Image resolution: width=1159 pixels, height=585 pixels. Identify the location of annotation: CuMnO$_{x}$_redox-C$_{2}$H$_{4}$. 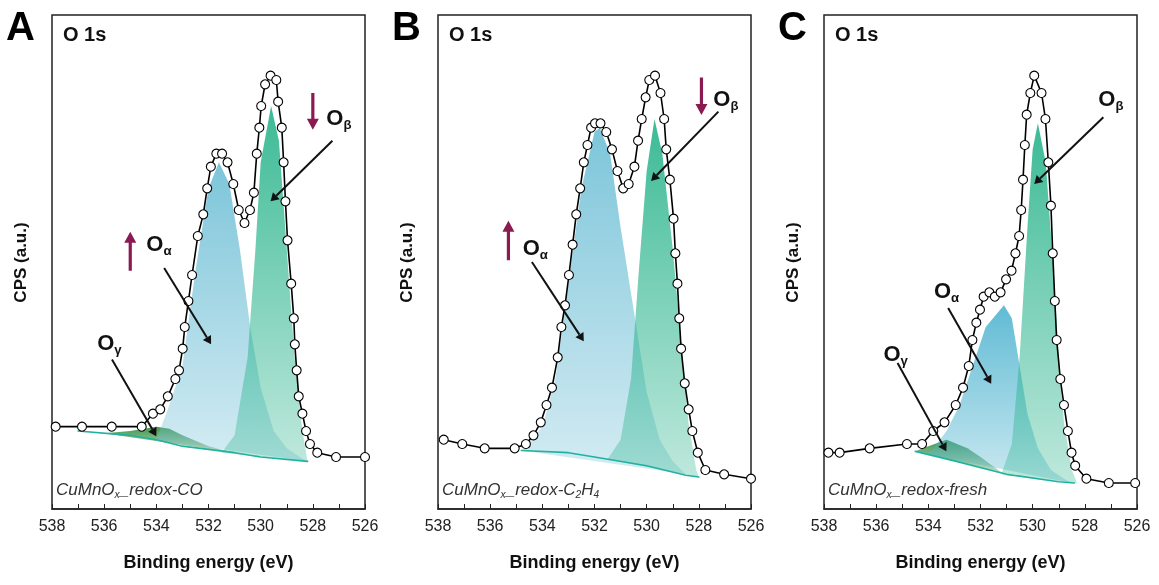
(521, 490).